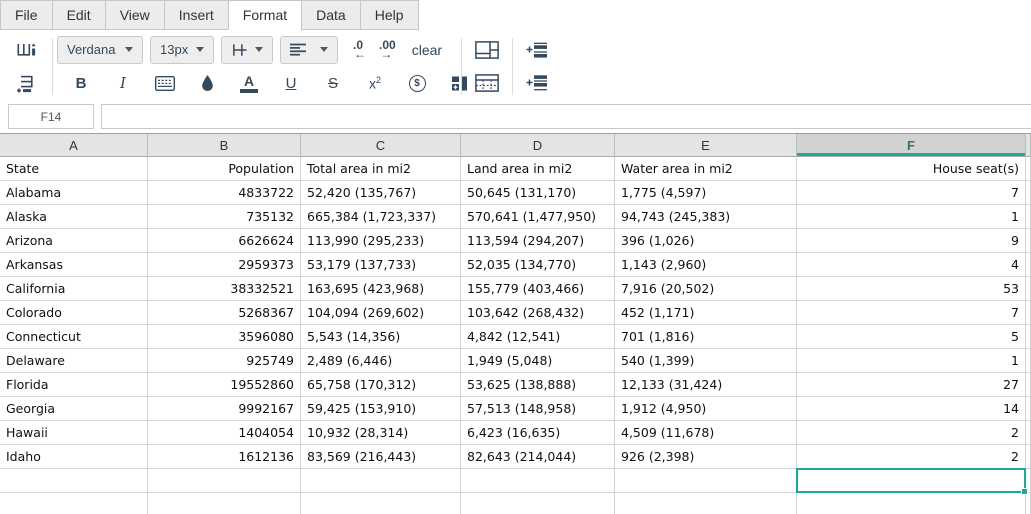 Image resolution: width=1031 pixels, height=514 pixels. What do you see at coordinates (134, 15) in the screenshot?
I see `menu-tab-view: View` at bounding box center [134, 15].